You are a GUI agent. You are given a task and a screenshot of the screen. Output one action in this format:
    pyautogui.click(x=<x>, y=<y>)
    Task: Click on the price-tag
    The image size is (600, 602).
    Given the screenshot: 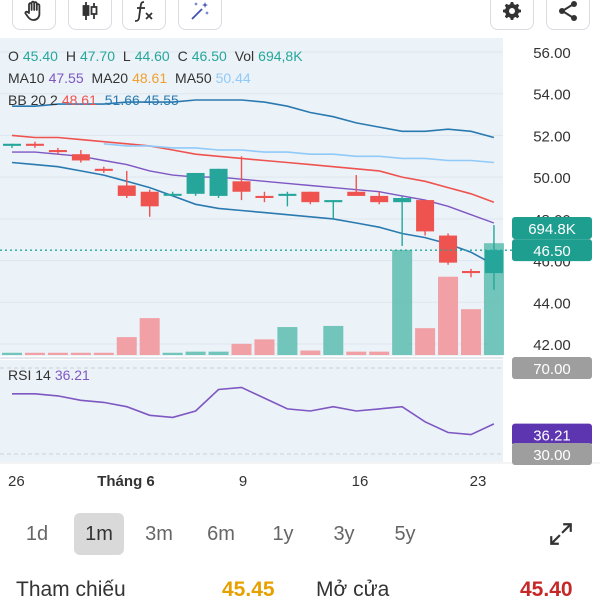 What is the action you would take?
    pyautogui.click(x=552, y=250)
    